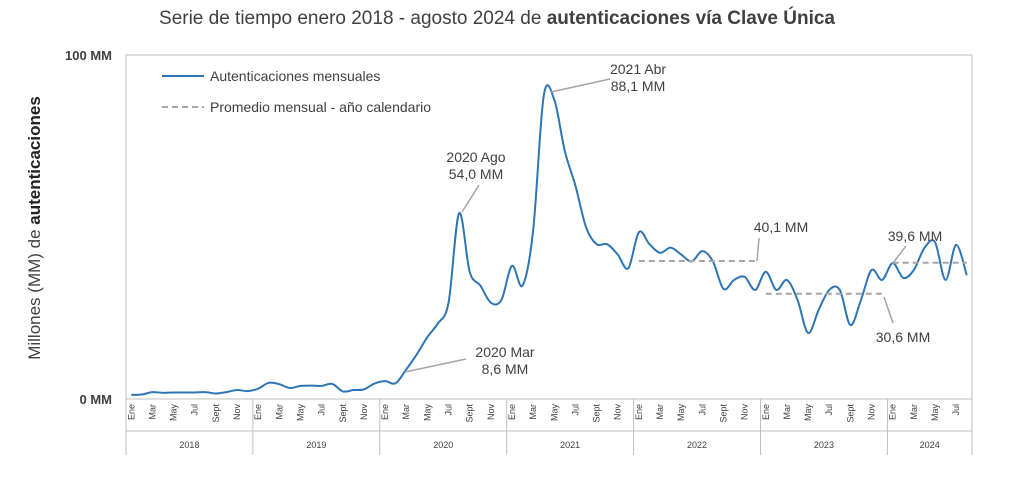 The image size is (1024, 488). I want to click on ylabel-part: Millones (MM) de, so click(34, 294).